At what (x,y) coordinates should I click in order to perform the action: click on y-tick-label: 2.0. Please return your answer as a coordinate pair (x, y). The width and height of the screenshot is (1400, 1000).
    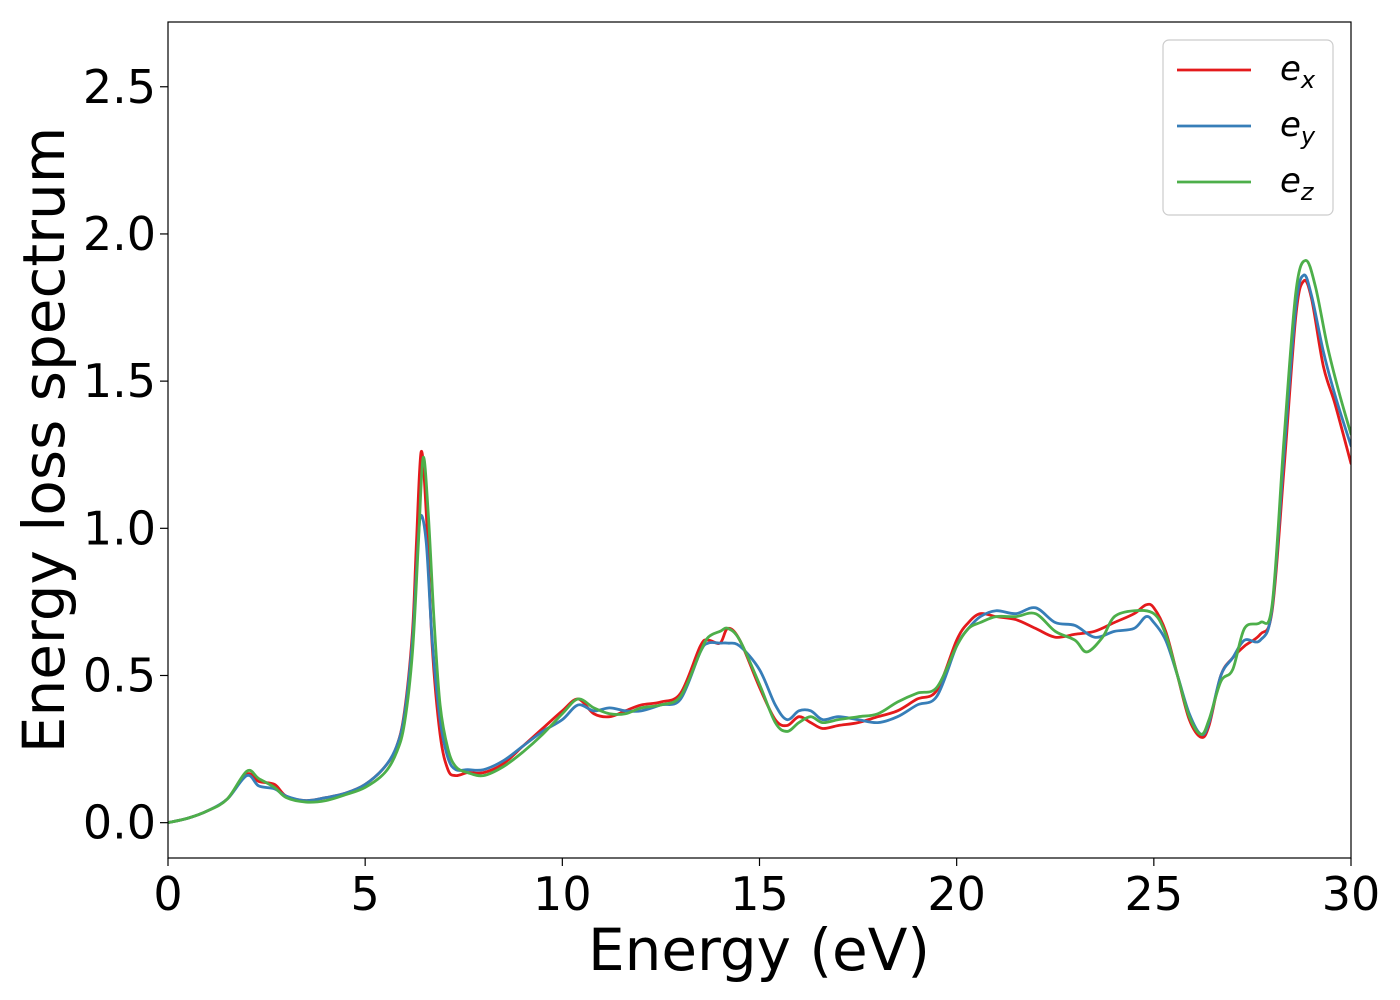
    Looking at the image, I should click on (119, 234).